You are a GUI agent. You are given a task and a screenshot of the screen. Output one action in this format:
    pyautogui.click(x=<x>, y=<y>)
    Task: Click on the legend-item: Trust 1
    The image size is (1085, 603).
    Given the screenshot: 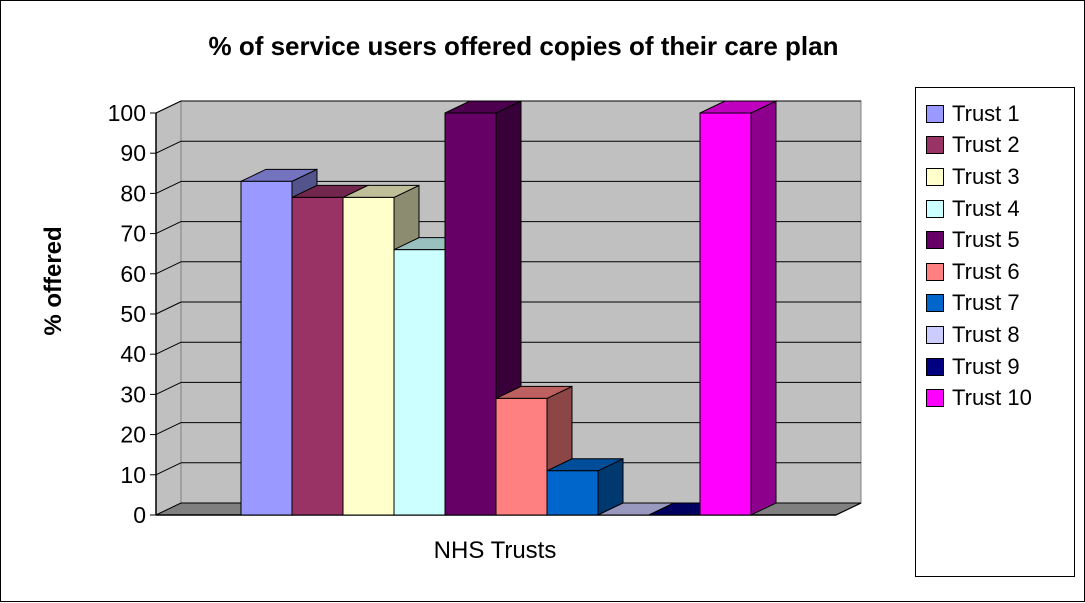 What is the action you would take?
    pyautogui.click(x=995, y=114)
    